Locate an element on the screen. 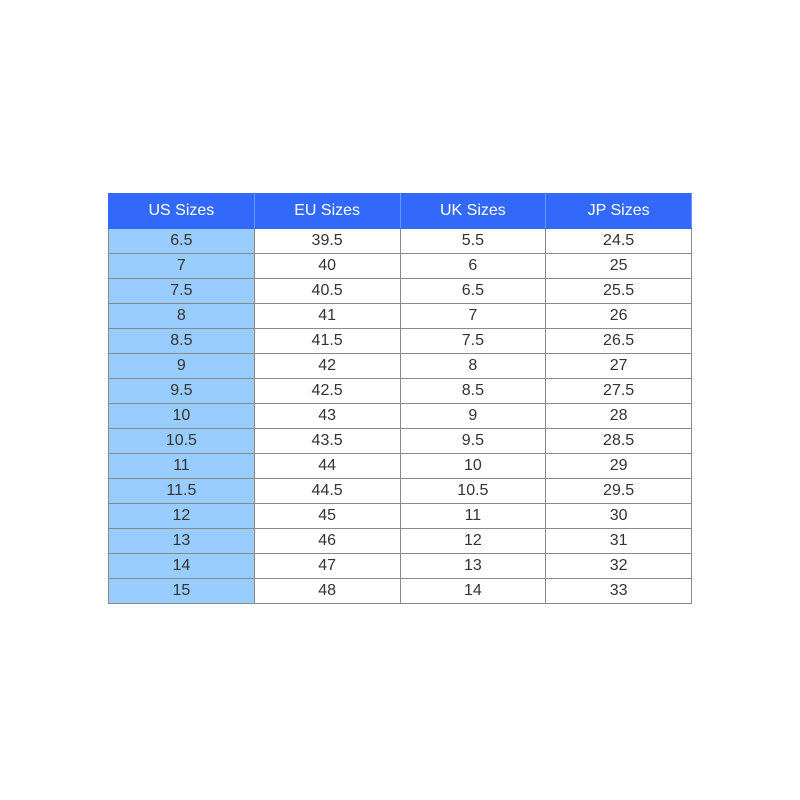 This screenshot has height=800, width=800. table-row: 7.5 40.5 6.5 25.5 is located at coordinates (400, 291).